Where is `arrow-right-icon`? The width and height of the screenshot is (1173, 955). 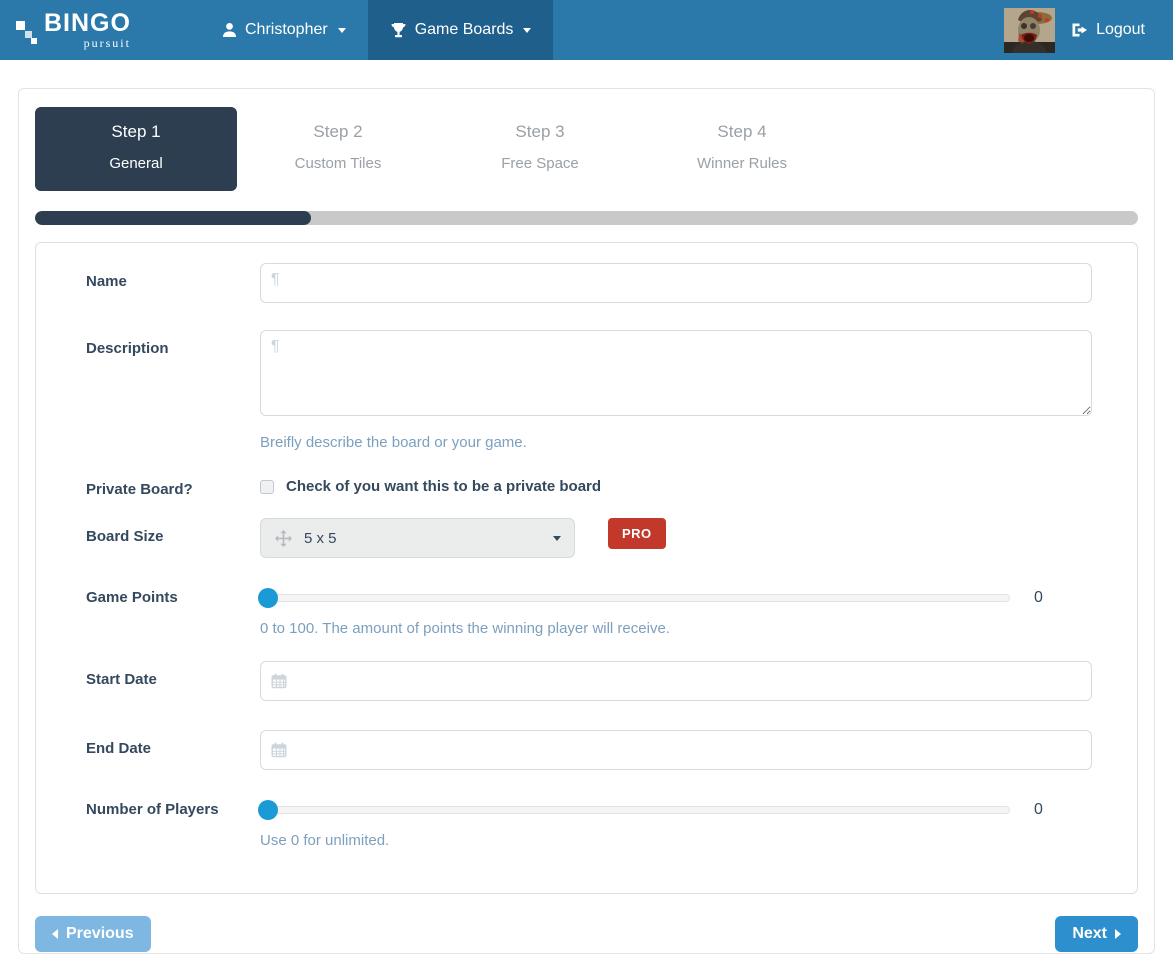 arrow-right-icon is located at coordinates (1118, 934).